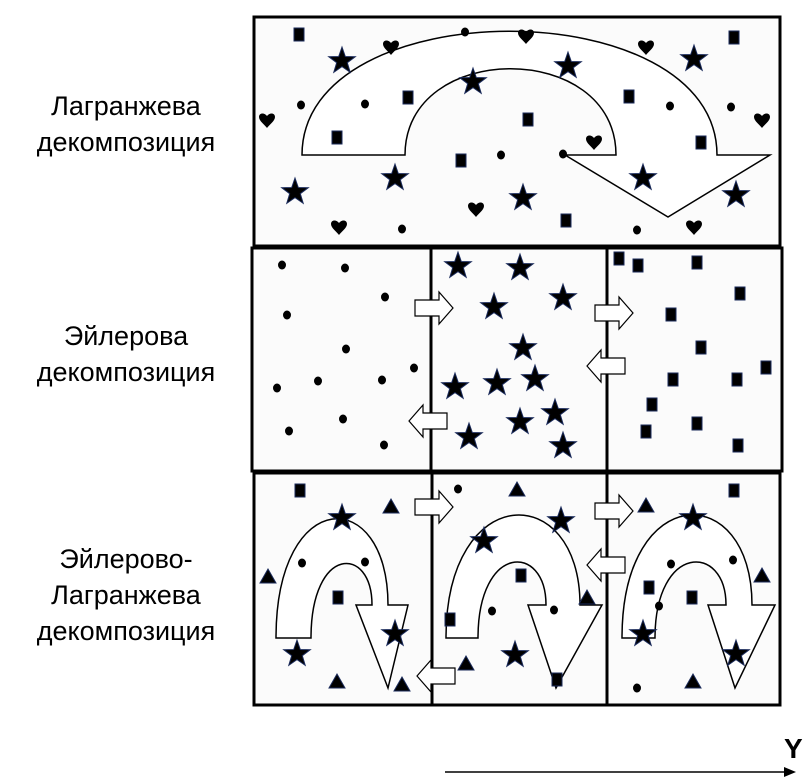 The height and width of the screenshot is (784, 811). I want to click on label-hybrid: Эйлерово- Лагранжева декомпозиция, so click(126, 595).